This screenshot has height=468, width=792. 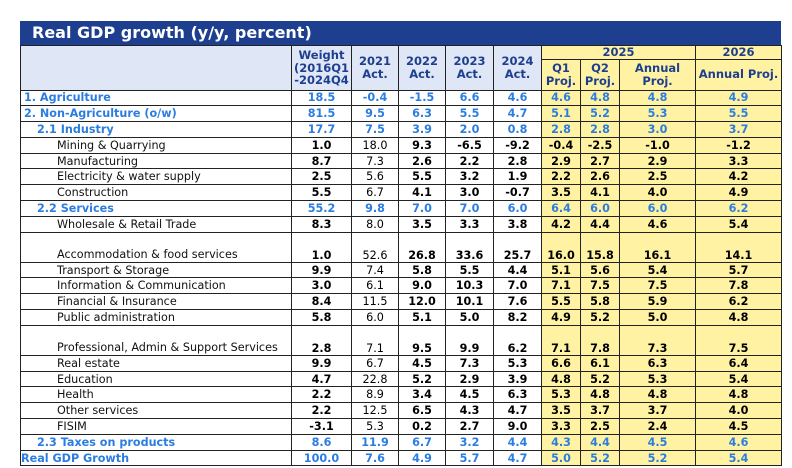 What do you see at coordinates (469, 247) in the screenshot?
I see `value-cell: 33.6` at bounding box center [469, 247].